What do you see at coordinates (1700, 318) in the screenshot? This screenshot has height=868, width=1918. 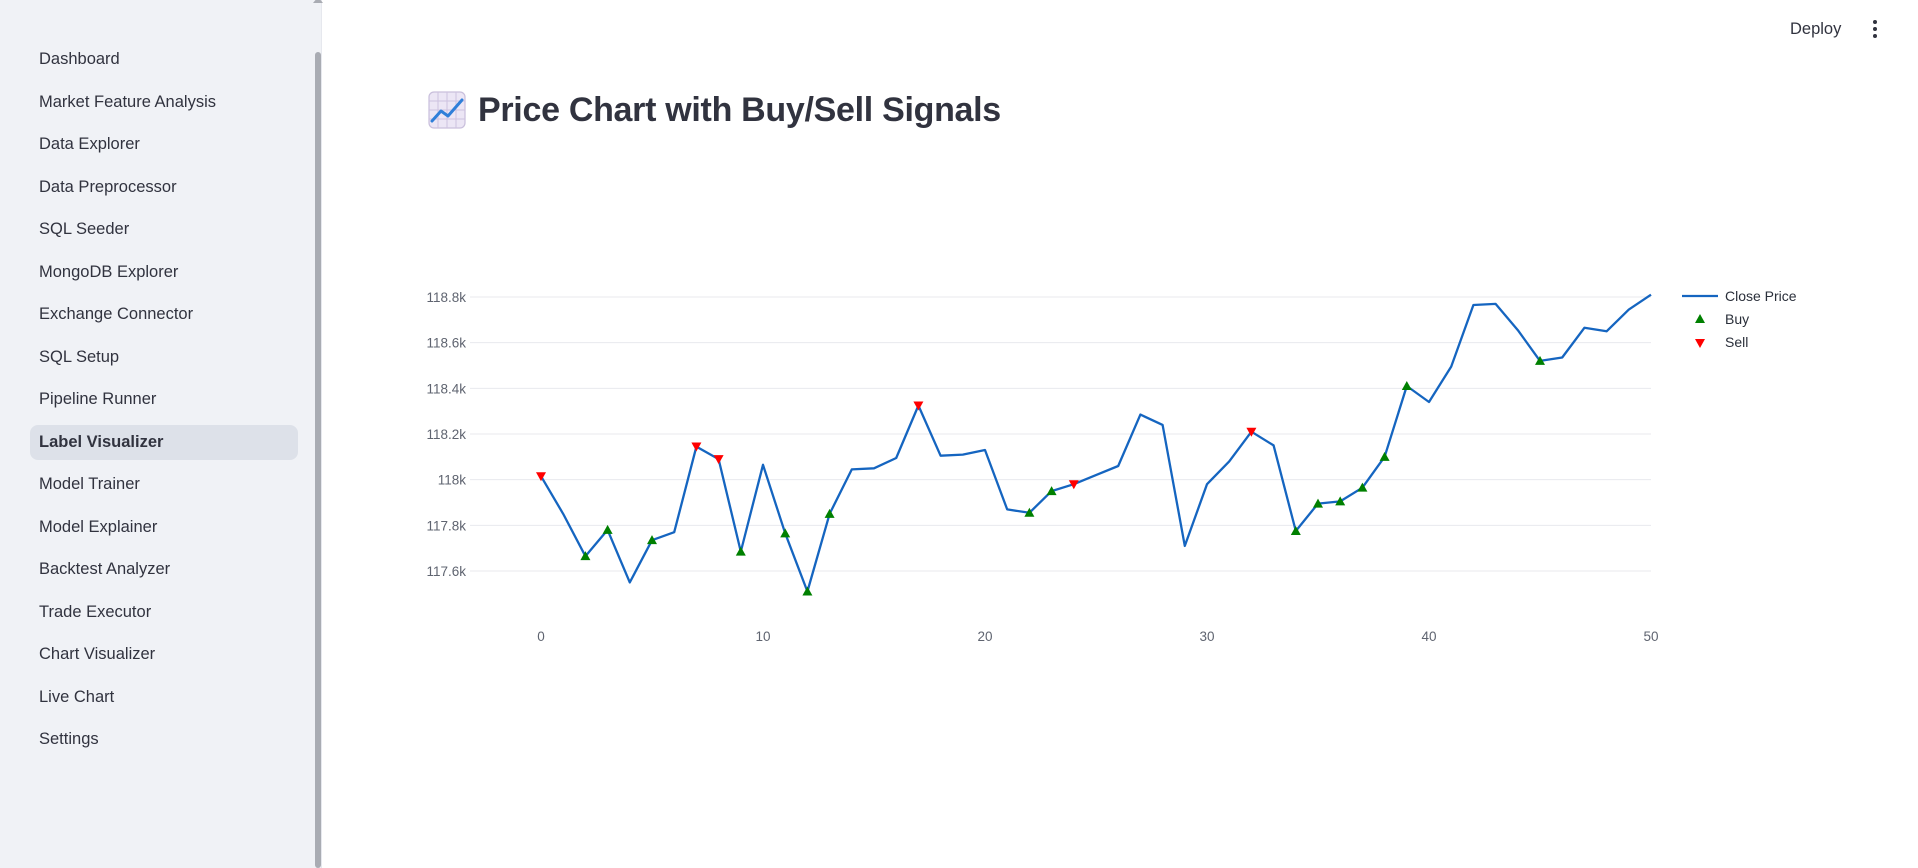 I see `legend-buy-swatch` at bounding box center [1700, 318].